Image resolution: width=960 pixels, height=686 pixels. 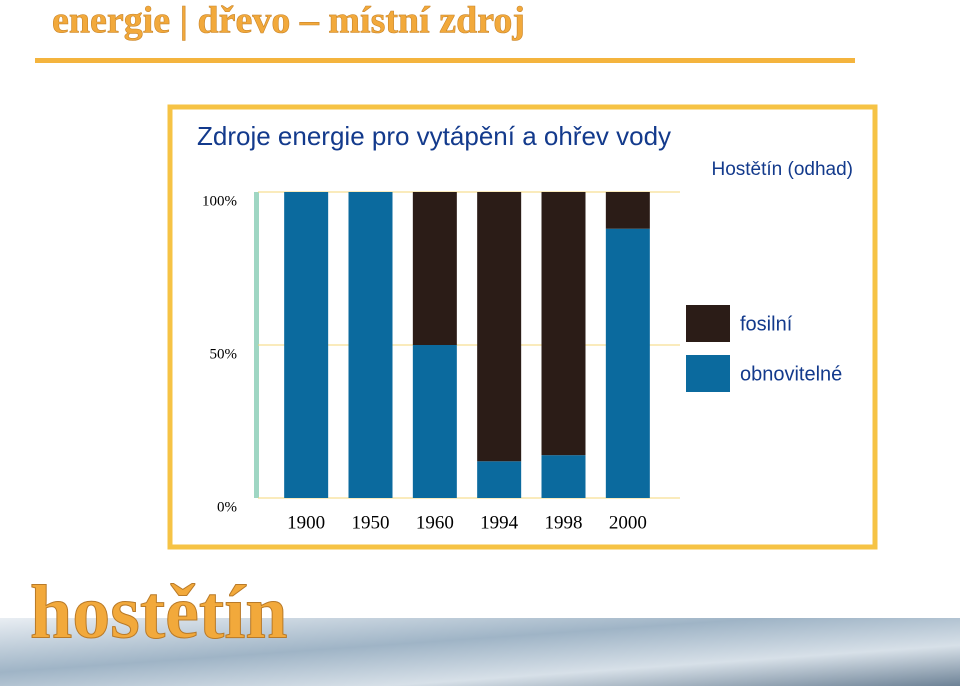 What do you see at coordinates (499, 522) in the screenshot?
I see `x-tick-label: 1994` at bounding box center [499, 522].